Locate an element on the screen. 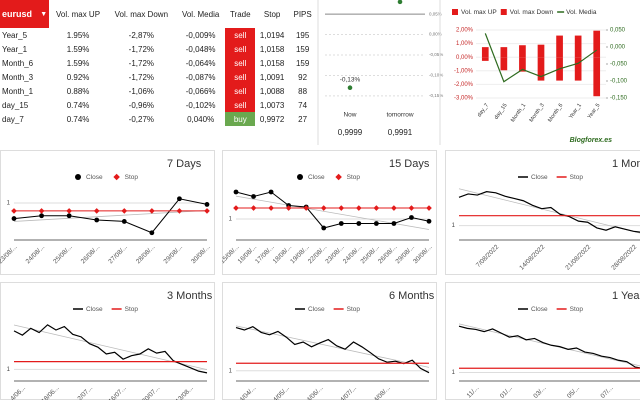 Image resolution: width=640 pixels, height=400 pixels. table-cell: Month_3 is located at coordinates (18, 77).